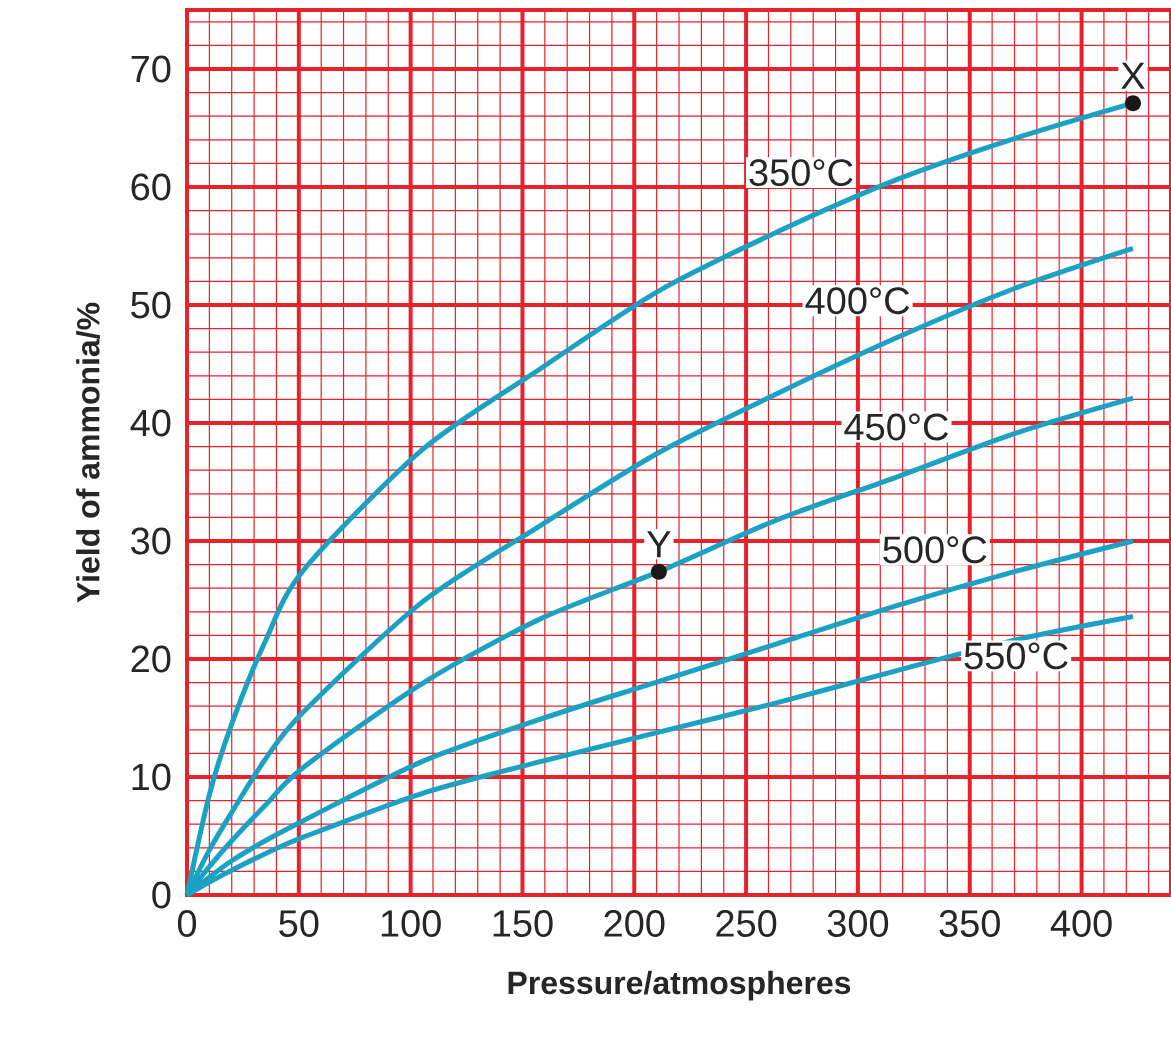 This screenshot has height=1054, width=1171. Describe the element at coordinates (151, 69) in the screenshot. I see `y-tick-label: 70` at that location.